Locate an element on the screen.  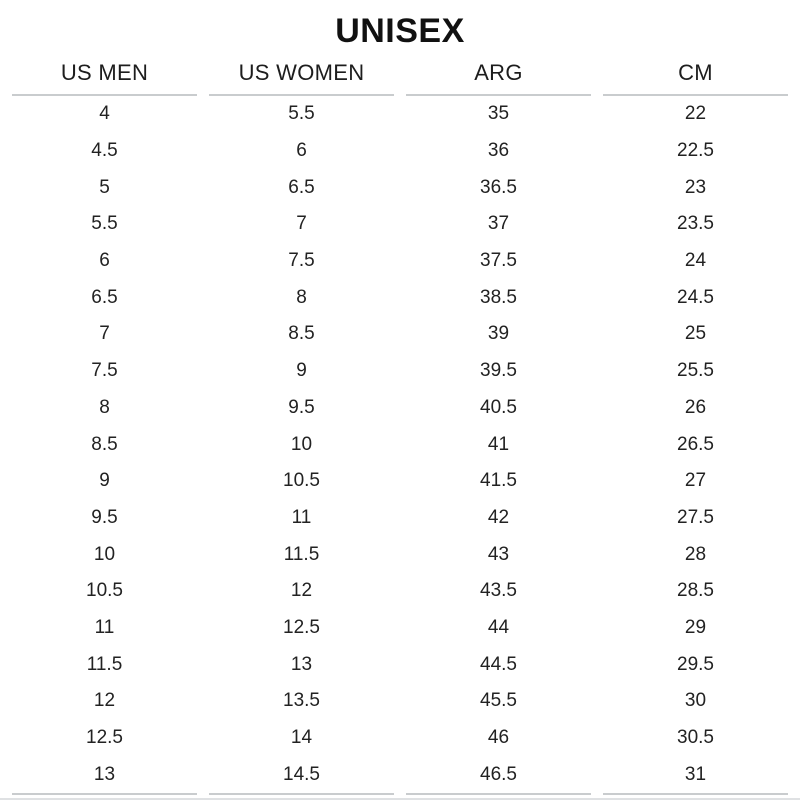
size-cell: 24.5 is located at coordinates (695, 297).